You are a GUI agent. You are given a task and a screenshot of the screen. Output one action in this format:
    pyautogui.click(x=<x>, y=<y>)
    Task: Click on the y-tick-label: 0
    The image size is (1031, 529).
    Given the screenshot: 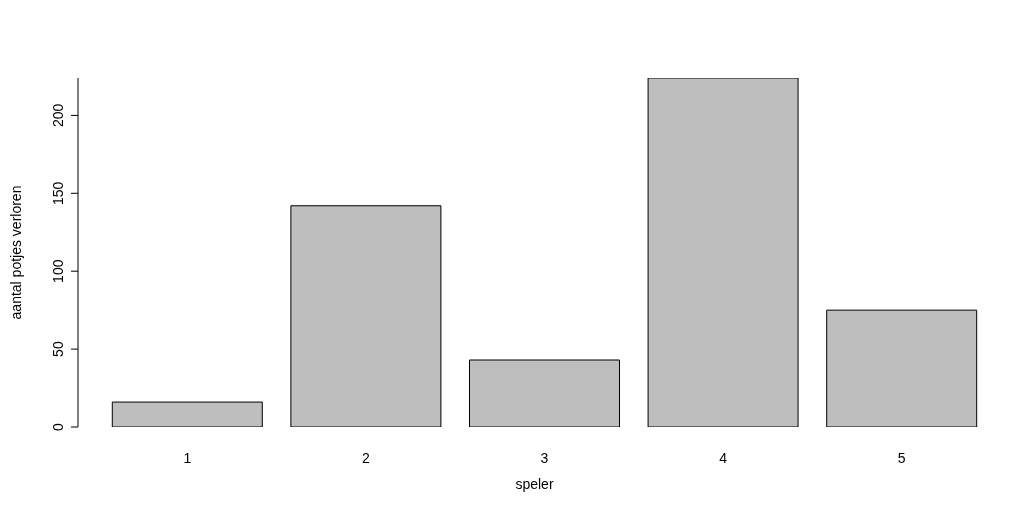 What is the action you would take?
    pyautogui.click(x=58, y=426)
    